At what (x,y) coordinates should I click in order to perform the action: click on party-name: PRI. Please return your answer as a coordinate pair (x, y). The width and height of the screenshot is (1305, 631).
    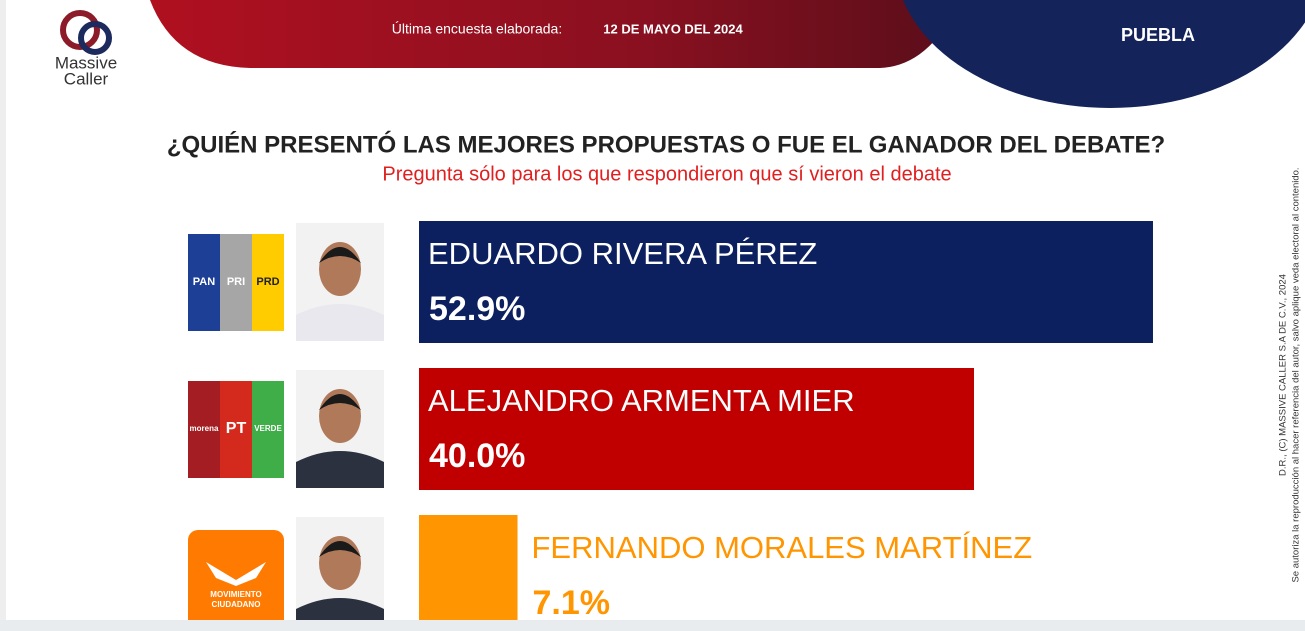
    Looking at the image, I should click on (236, 282).